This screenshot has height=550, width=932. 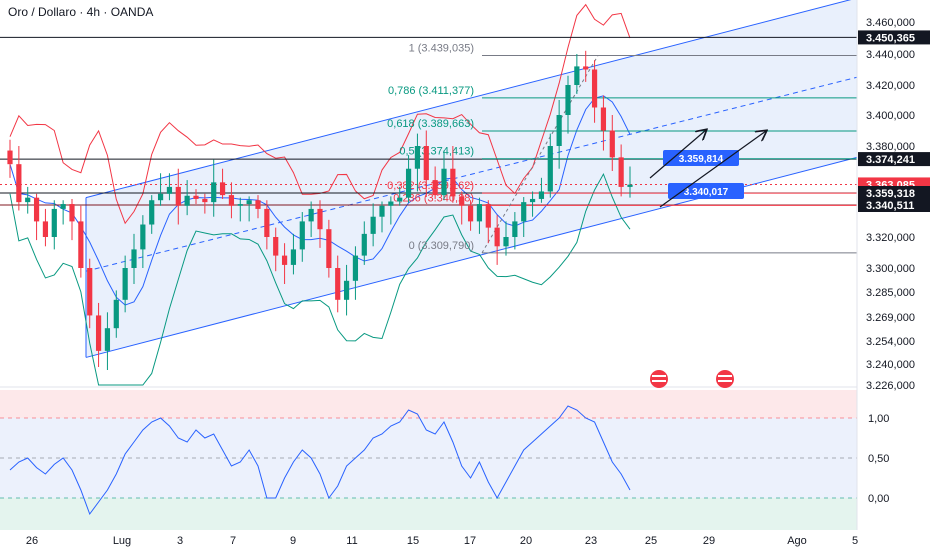 What do you see at coordinates (233, 541) in the screenshot?
I see `time-axis-tick: 7` at bounding box center [233, 541].